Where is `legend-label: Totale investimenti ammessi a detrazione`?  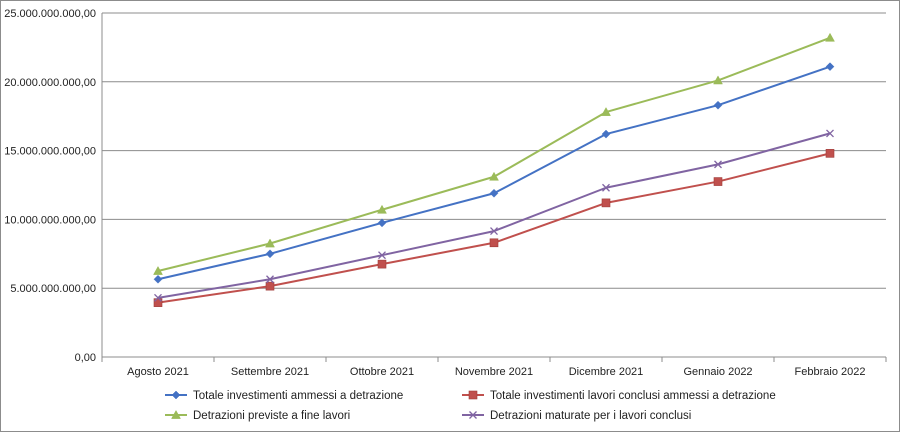
legend-label: Totale investimenti ammessi a detrazione is located at coordinates (298, 396).